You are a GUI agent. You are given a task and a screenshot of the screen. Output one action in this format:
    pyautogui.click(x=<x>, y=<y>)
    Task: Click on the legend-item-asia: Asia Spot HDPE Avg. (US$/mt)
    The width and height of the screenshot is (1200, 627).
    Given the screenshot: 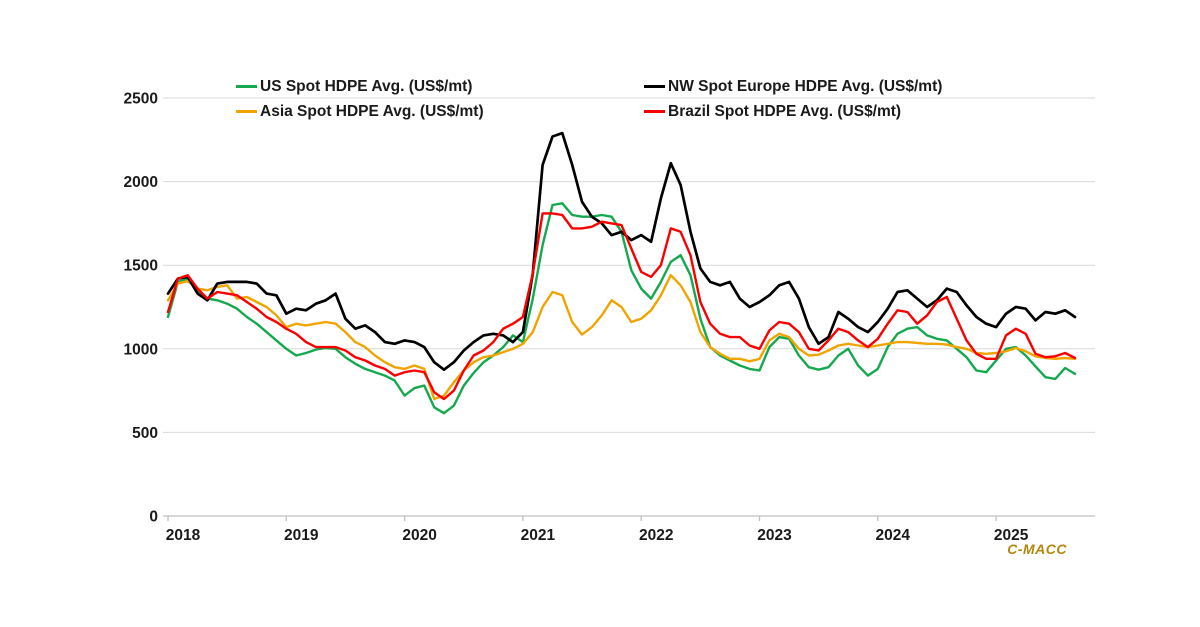 What is the action you would take?
    pyautogui.click(x=440, y=111)
    